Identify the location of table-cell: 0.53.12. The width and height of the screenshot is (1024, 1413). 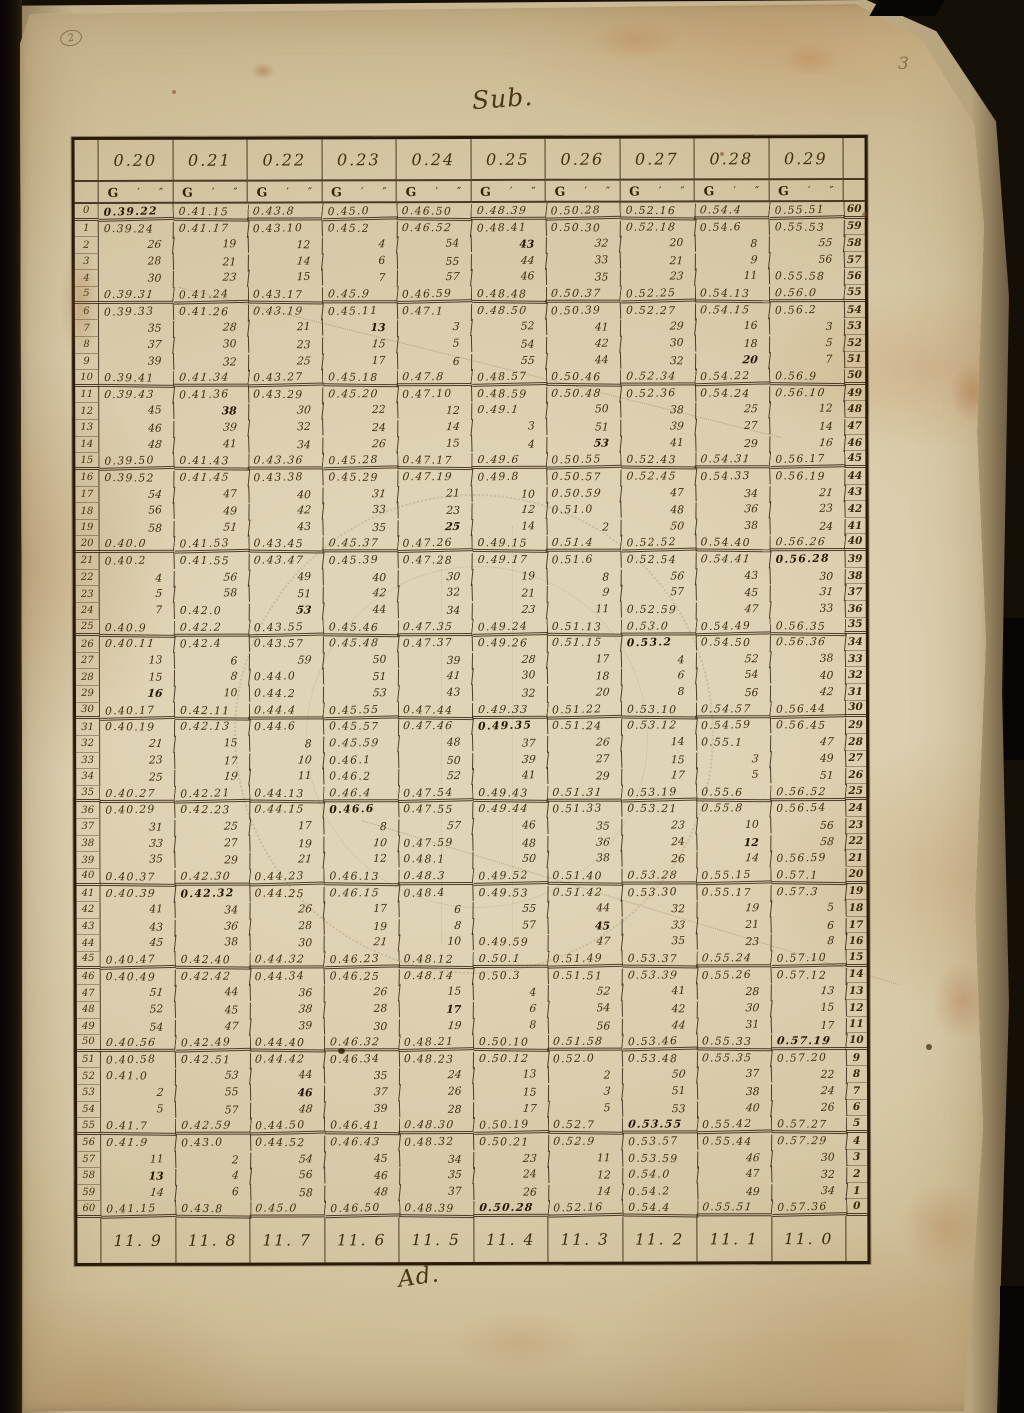
(658, 726).